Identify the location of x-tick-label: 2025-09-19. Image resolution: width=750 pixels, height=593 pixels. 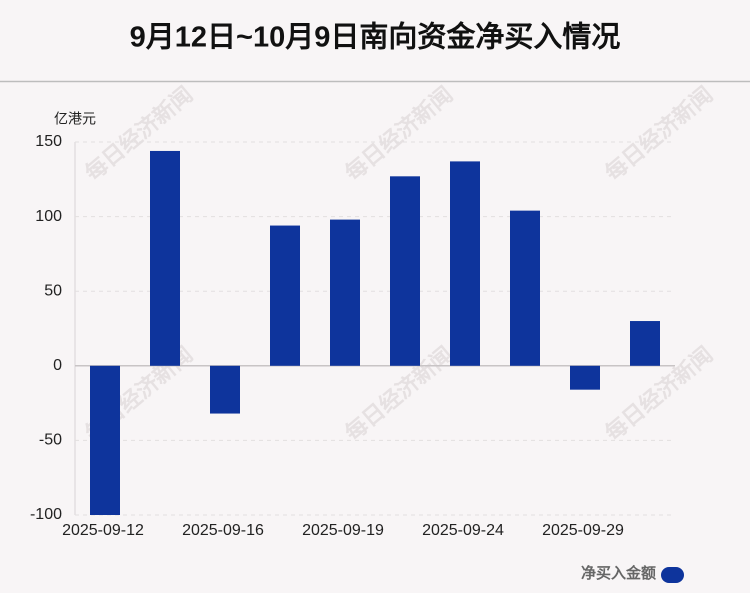
(343, 530).